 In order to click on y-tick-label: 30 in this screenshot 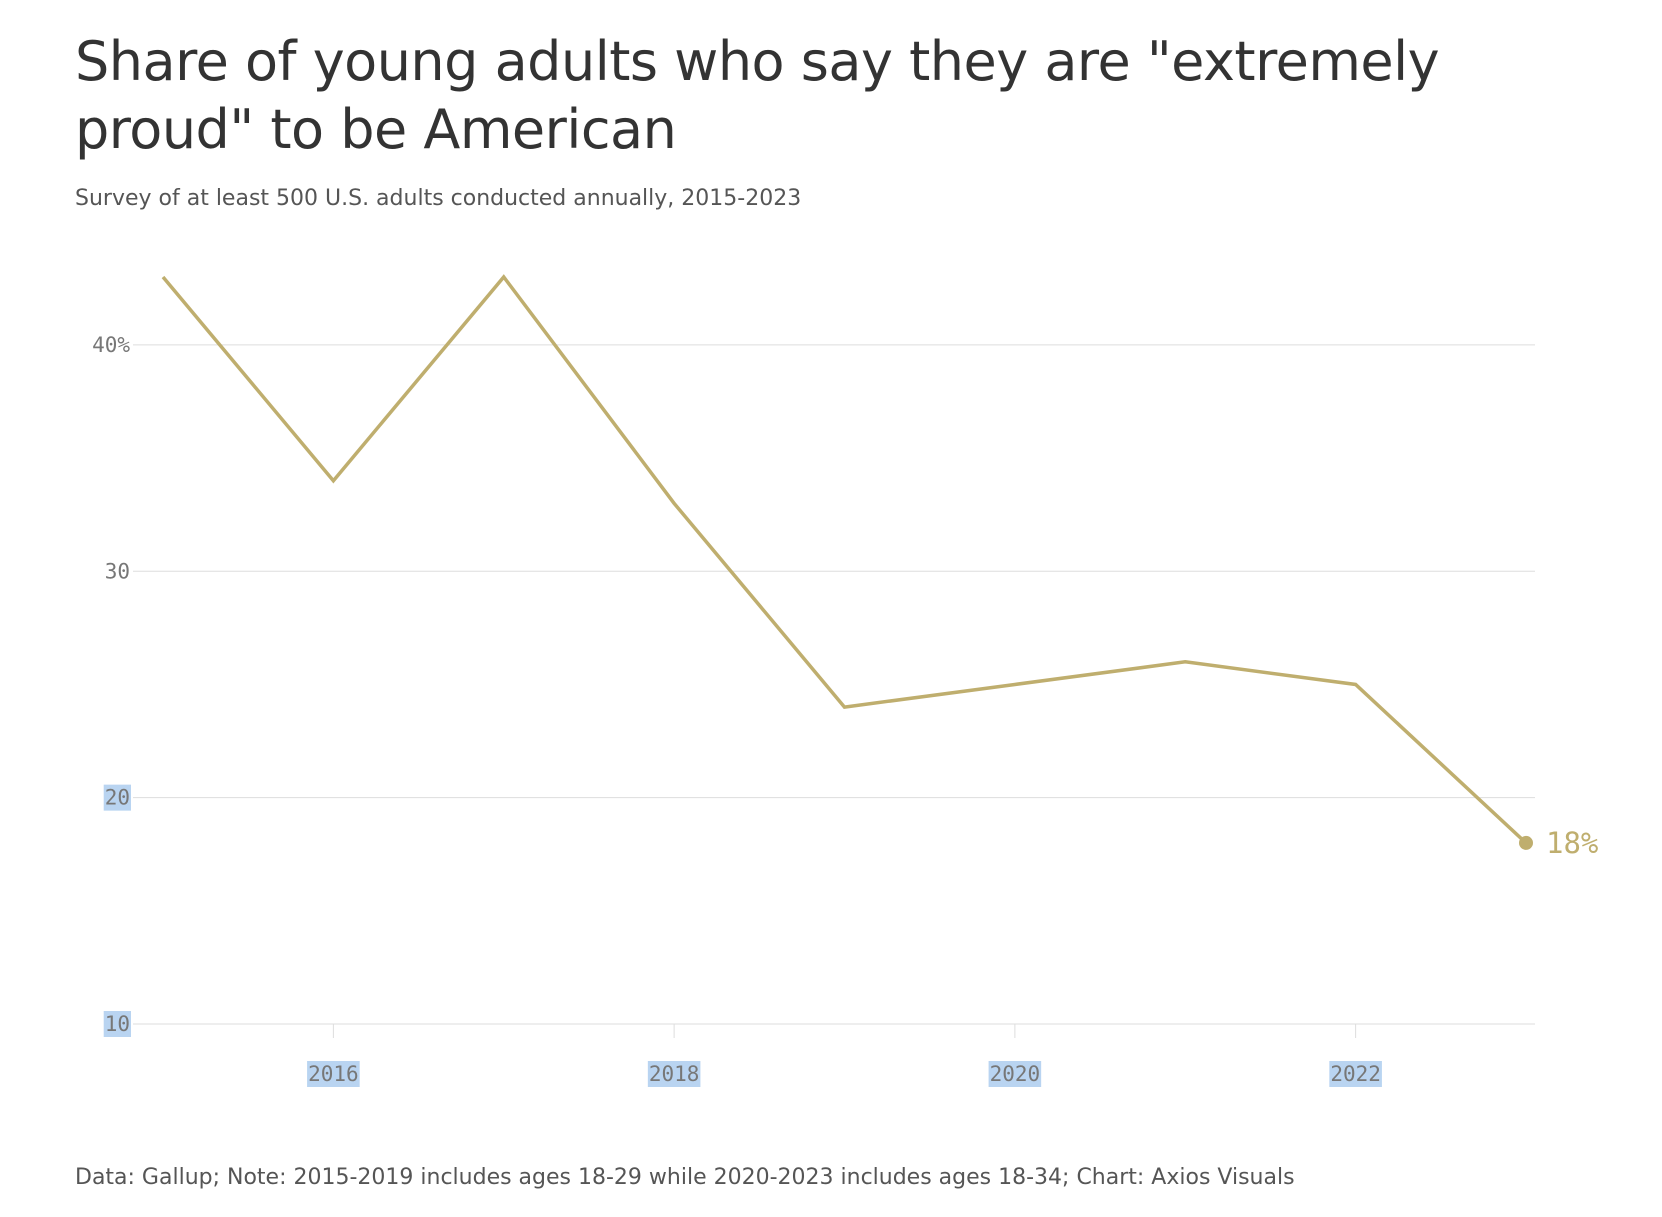, I will do `click(117, 571)`.